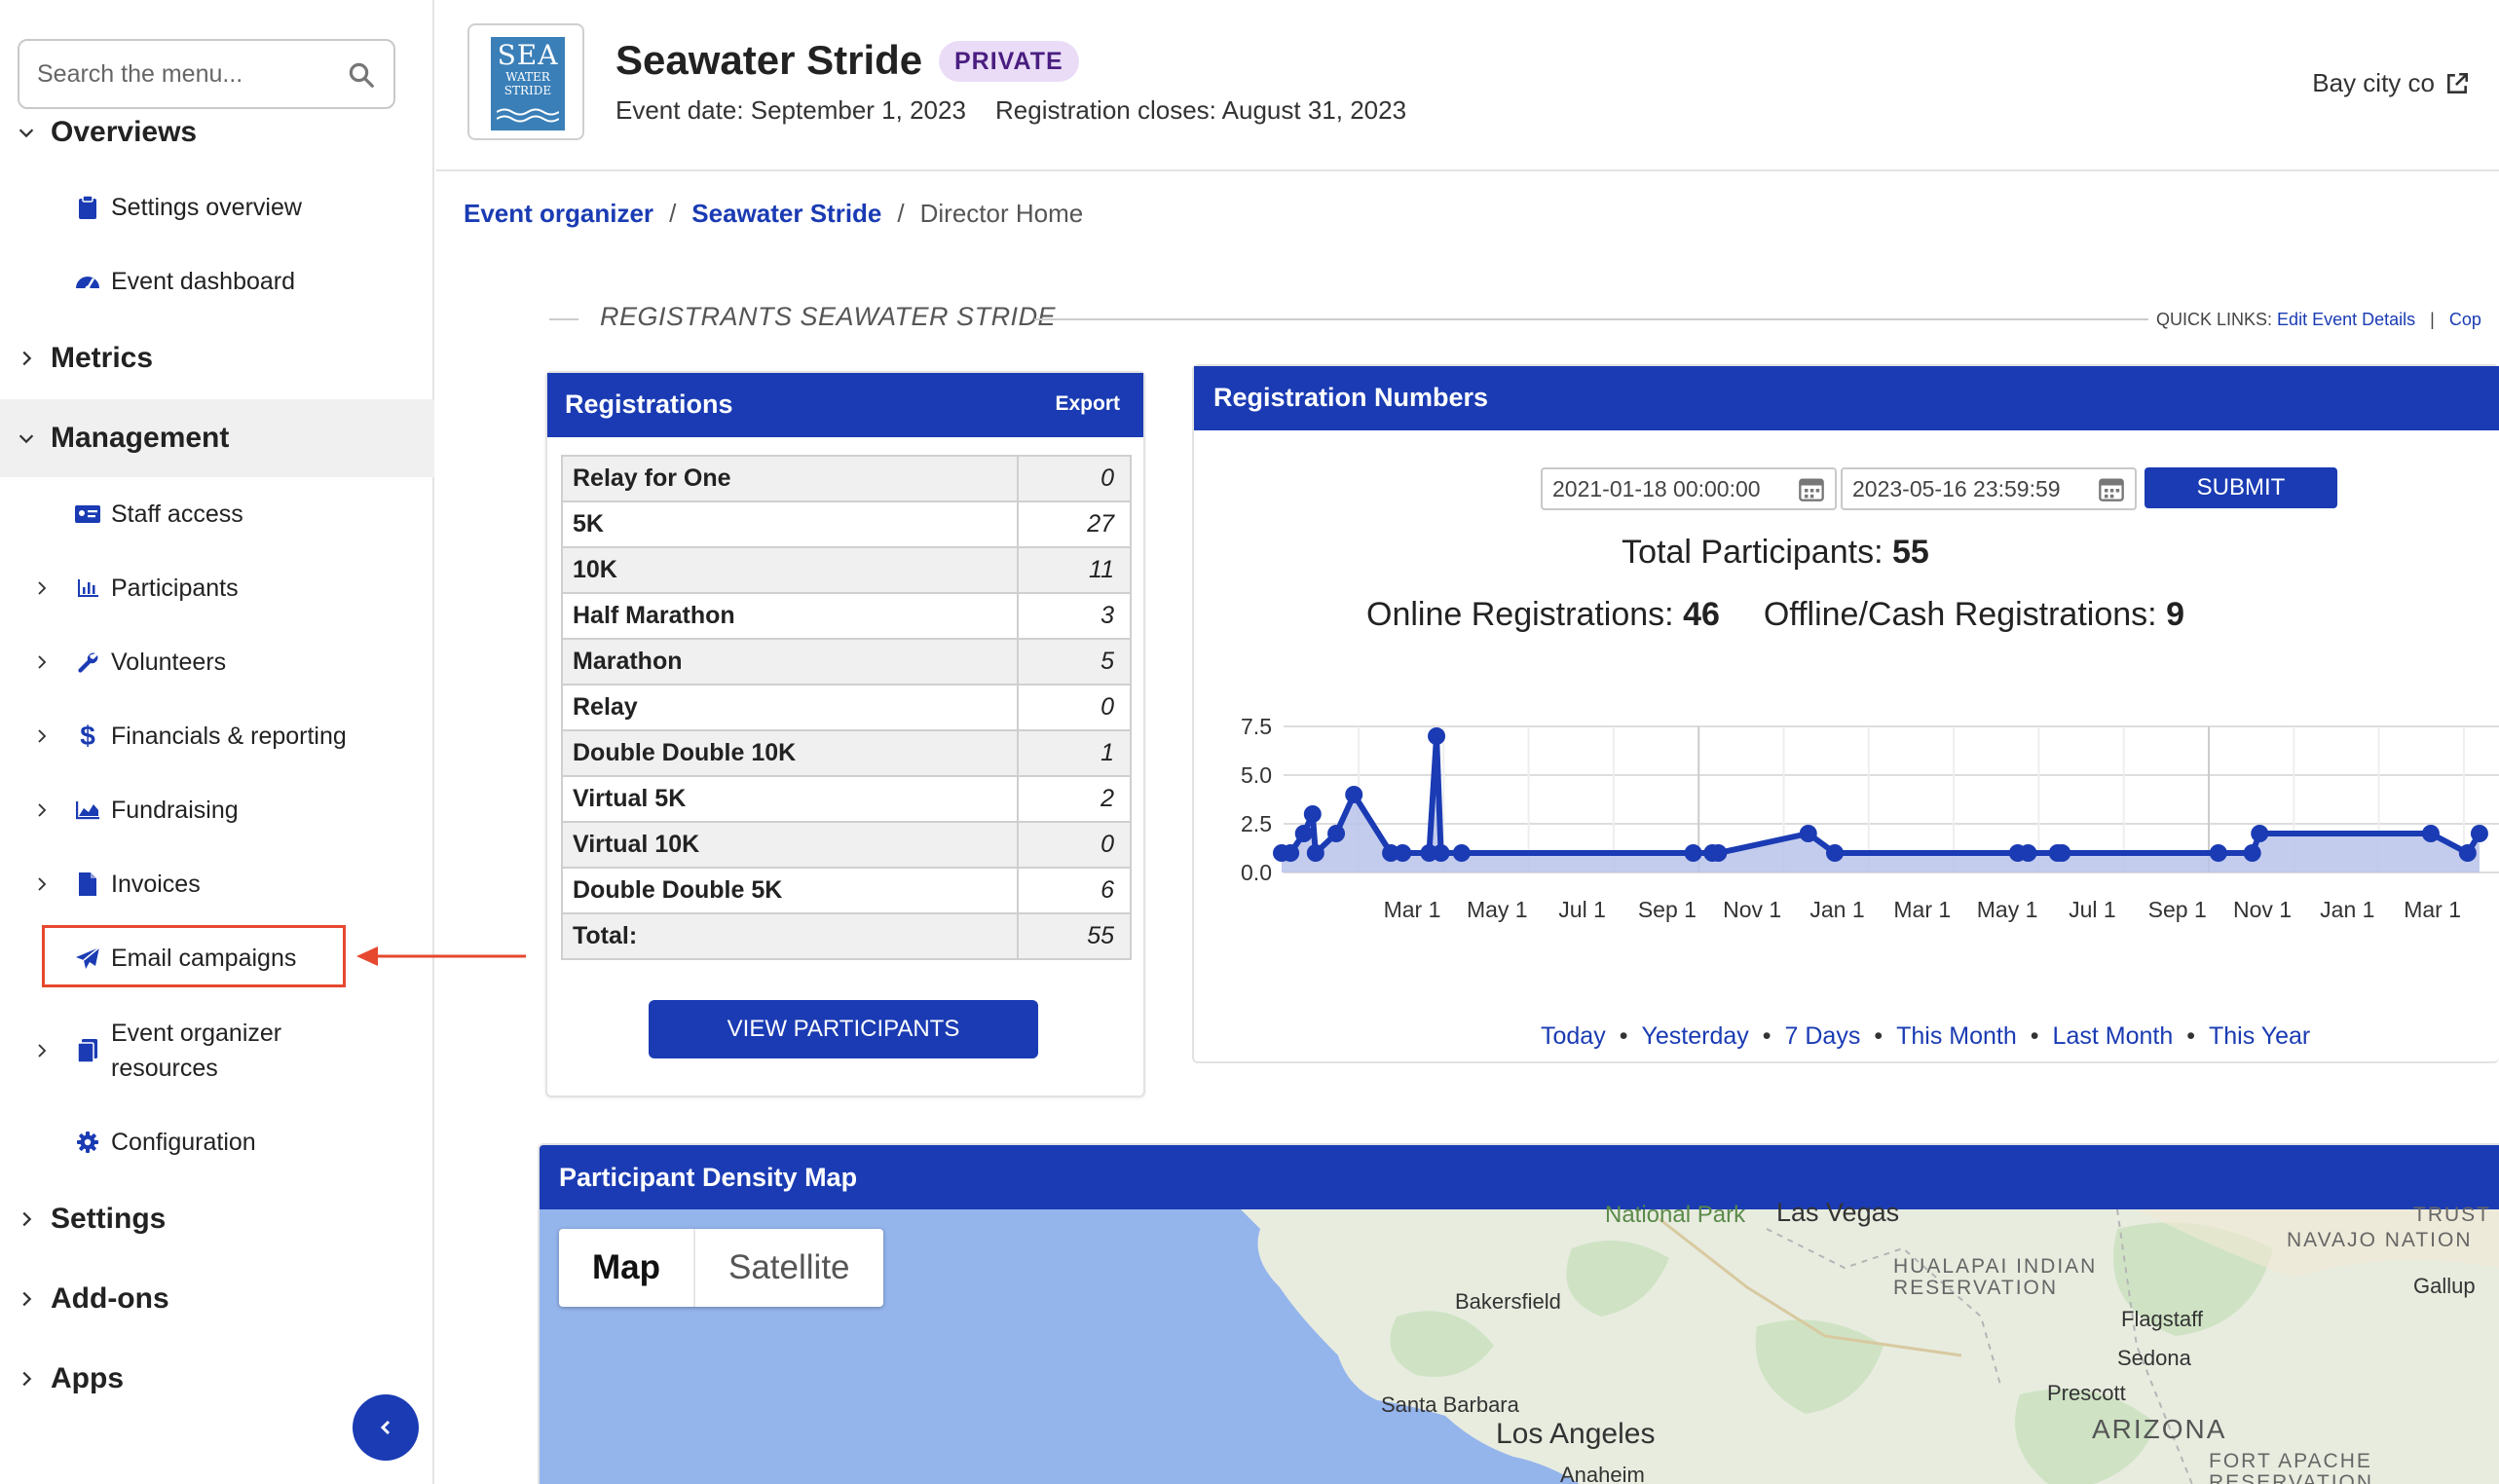 Image resolution: width=2499 pixels, height=1484 pixels. I want to click on range-this-month: This Month, so click(1957, 1036).